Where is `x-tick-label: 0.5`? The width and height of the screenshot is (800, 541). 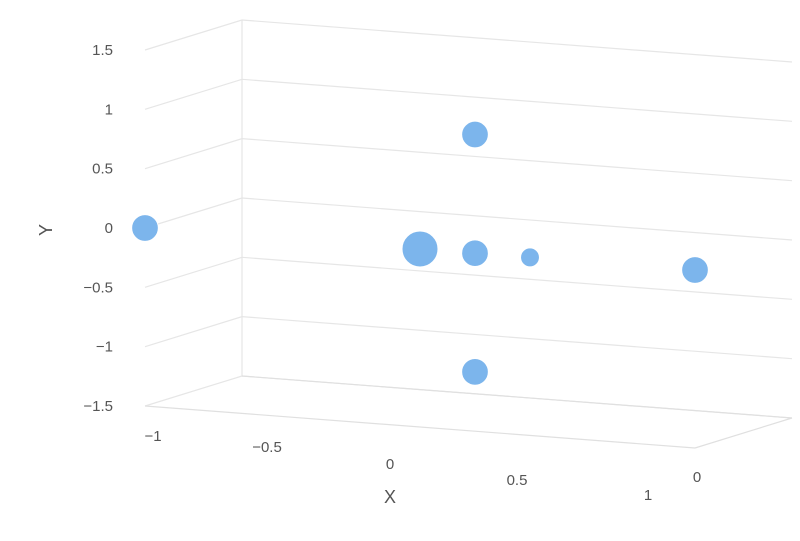 x-tick-label: 0.5 is located at coordinates (517, 480).